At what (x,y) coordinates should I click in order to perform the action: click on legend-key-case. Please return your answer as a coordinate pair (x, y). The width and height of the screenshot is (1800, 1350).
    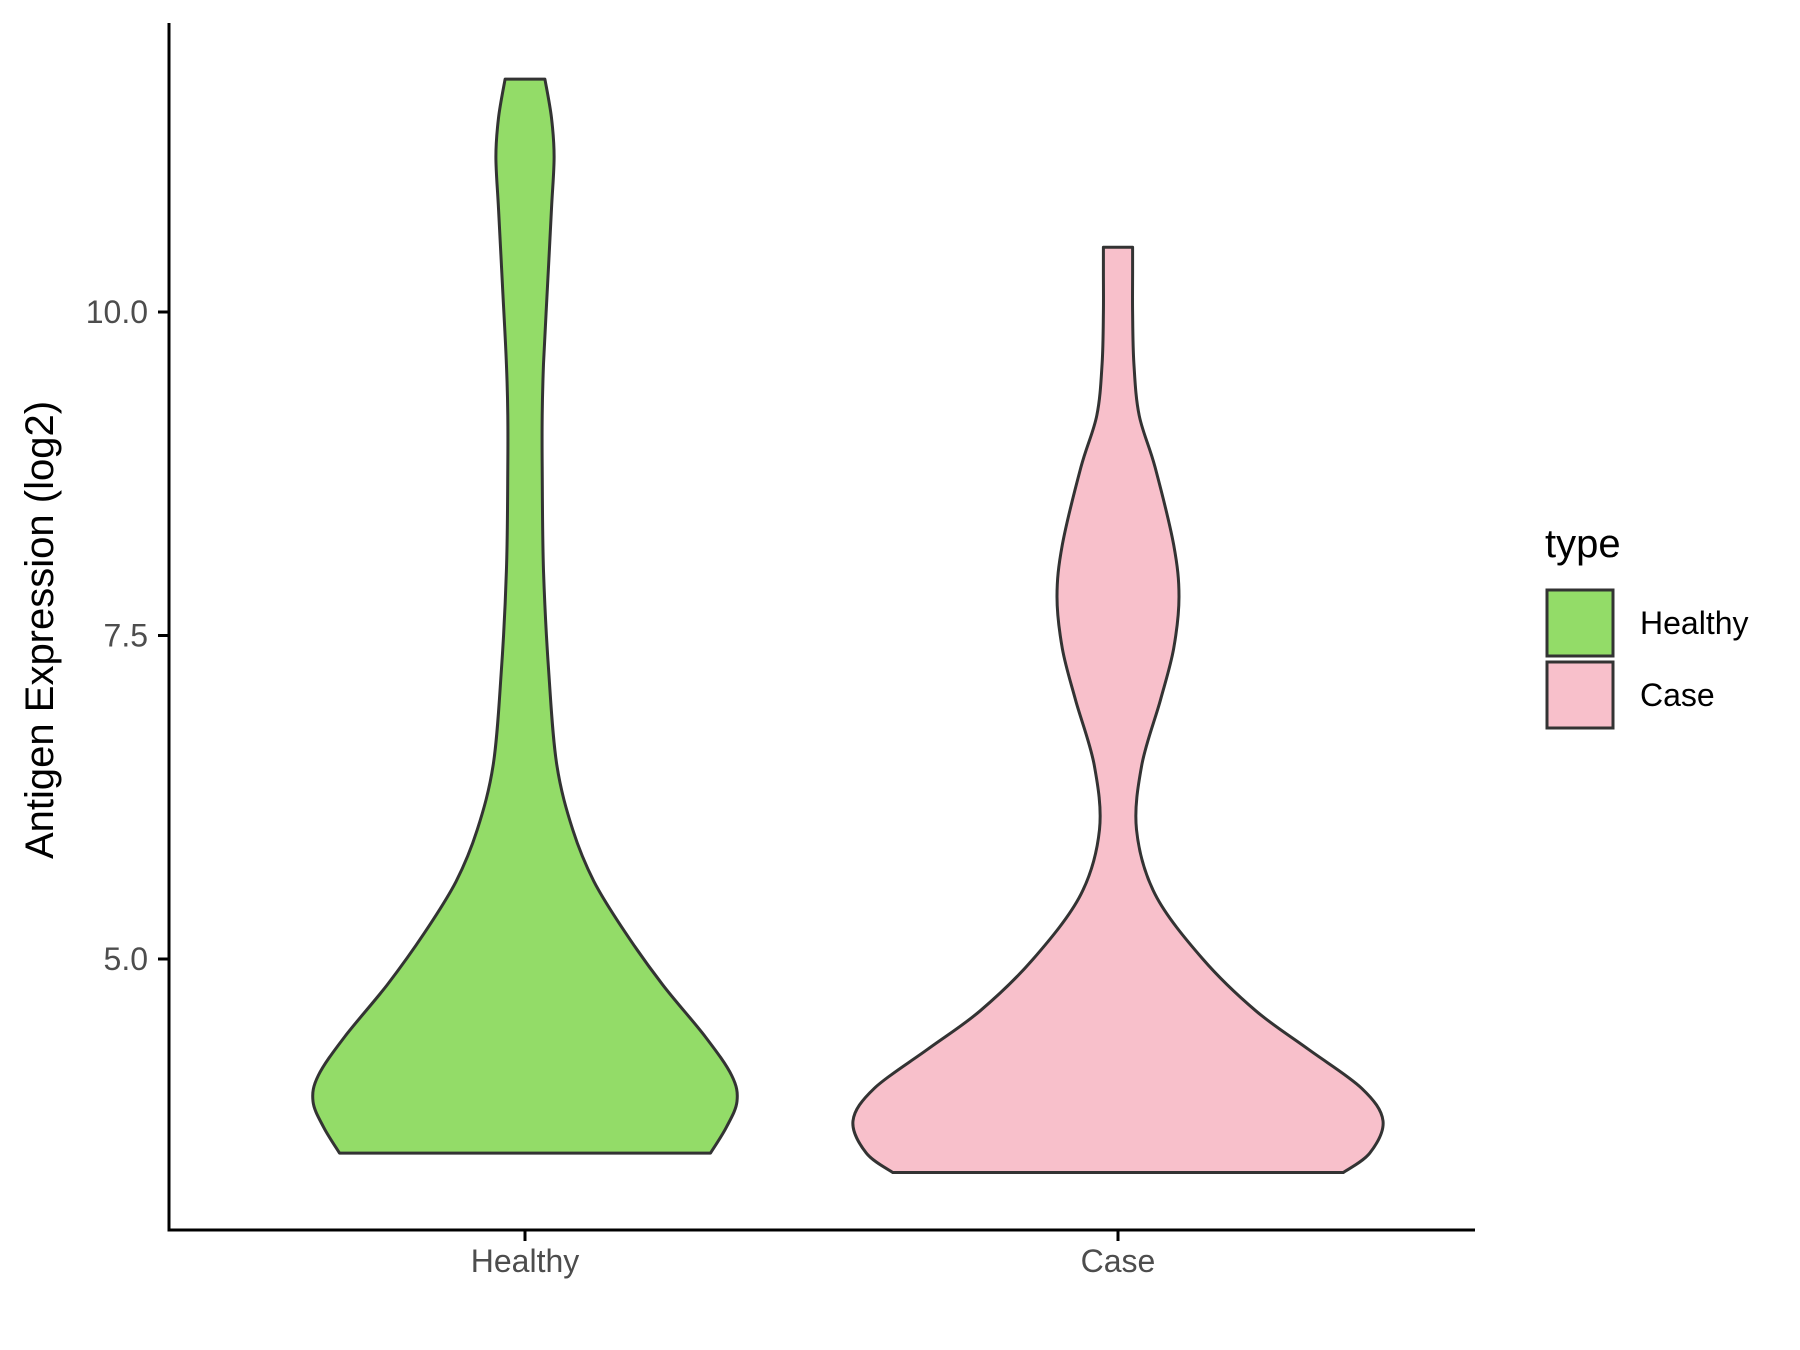
    Looking at the image, I should click on (1580, 695).